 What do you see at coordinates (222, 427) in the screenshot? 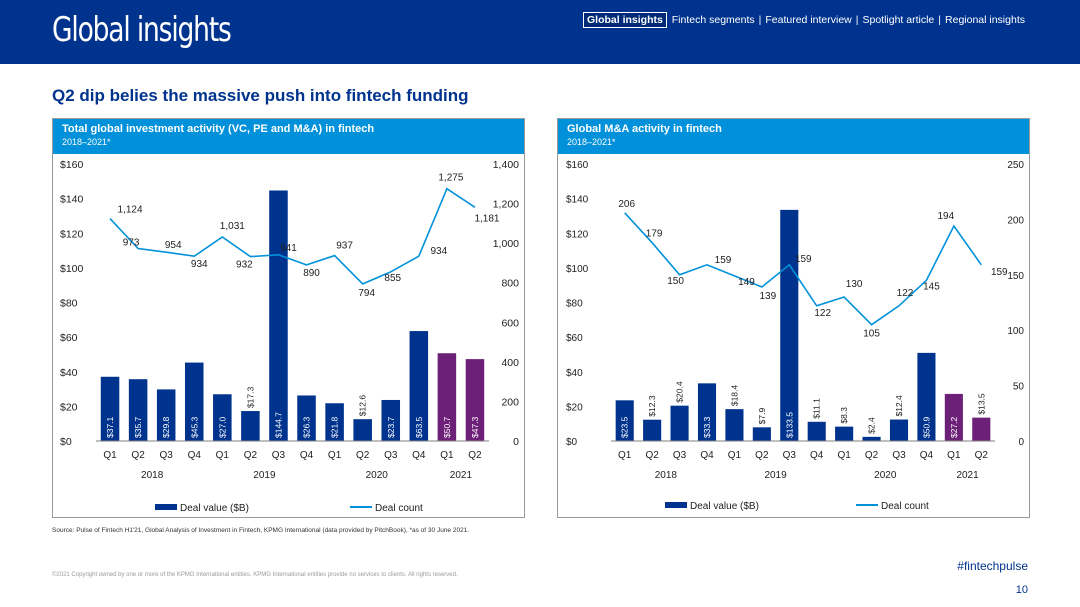
I see `bar-value-label: $27.0` at bounding box center [222, 427].